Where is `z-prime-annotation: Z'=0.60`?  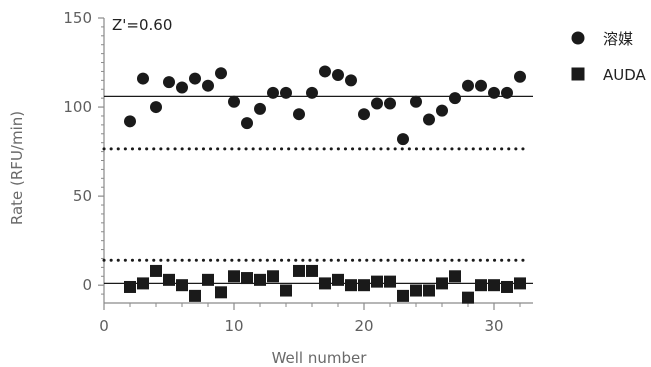
z-prime-annotation: Z'=0.60 is located at coordinates (142, 25).